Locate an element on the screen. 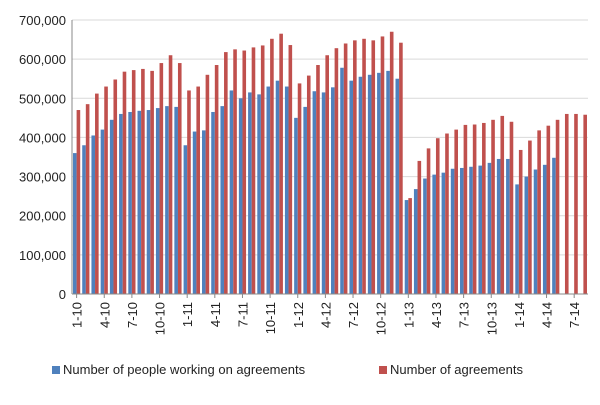  x-tick-label: 10-12 is located at coordinates (381, 318).